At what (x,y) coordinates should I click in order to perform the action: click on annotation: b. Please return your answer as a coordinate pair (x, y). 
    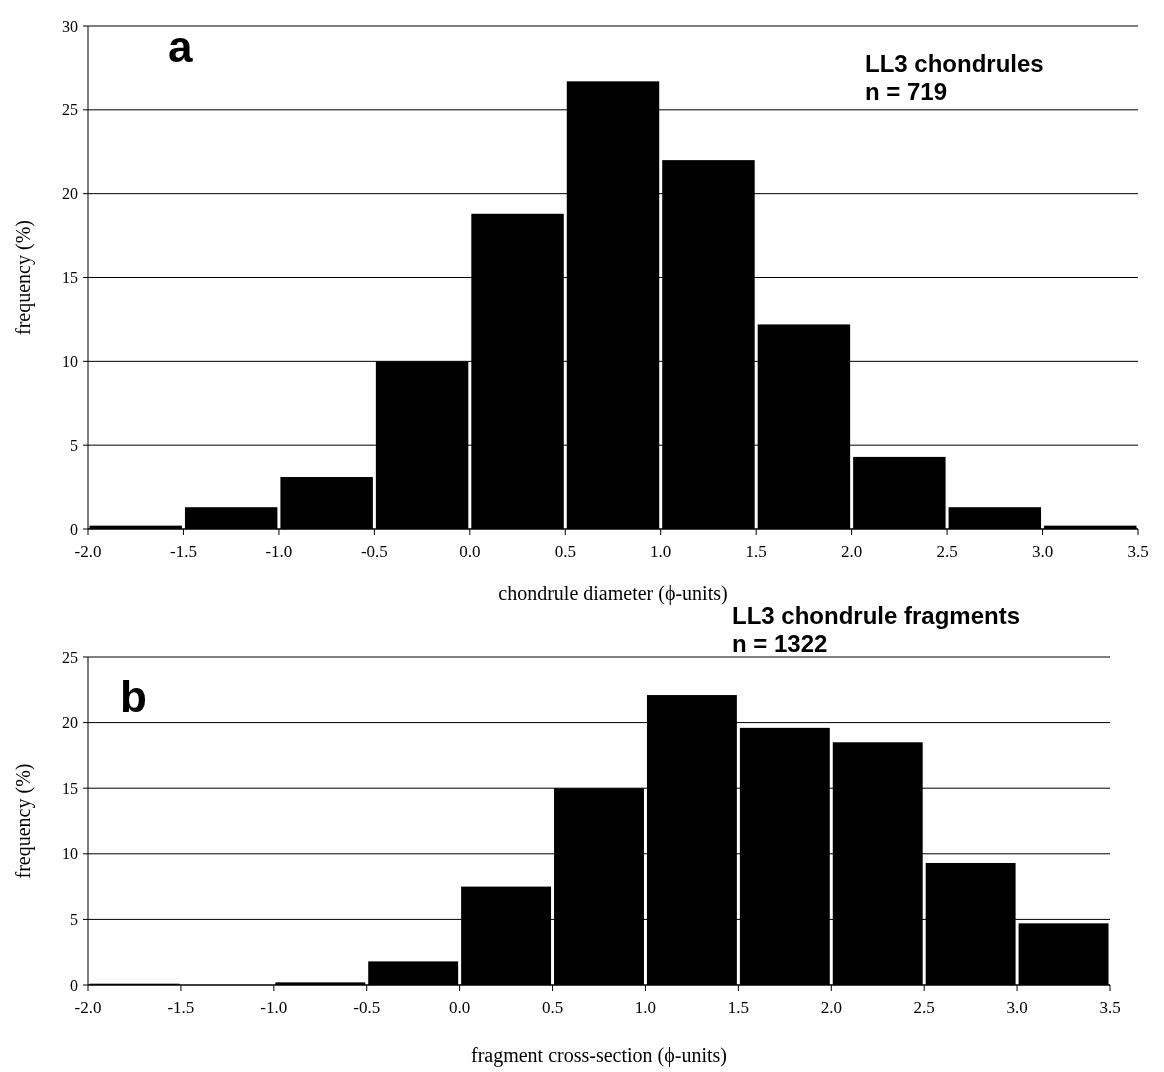
    Looking at the image, I should click on (133, 696).